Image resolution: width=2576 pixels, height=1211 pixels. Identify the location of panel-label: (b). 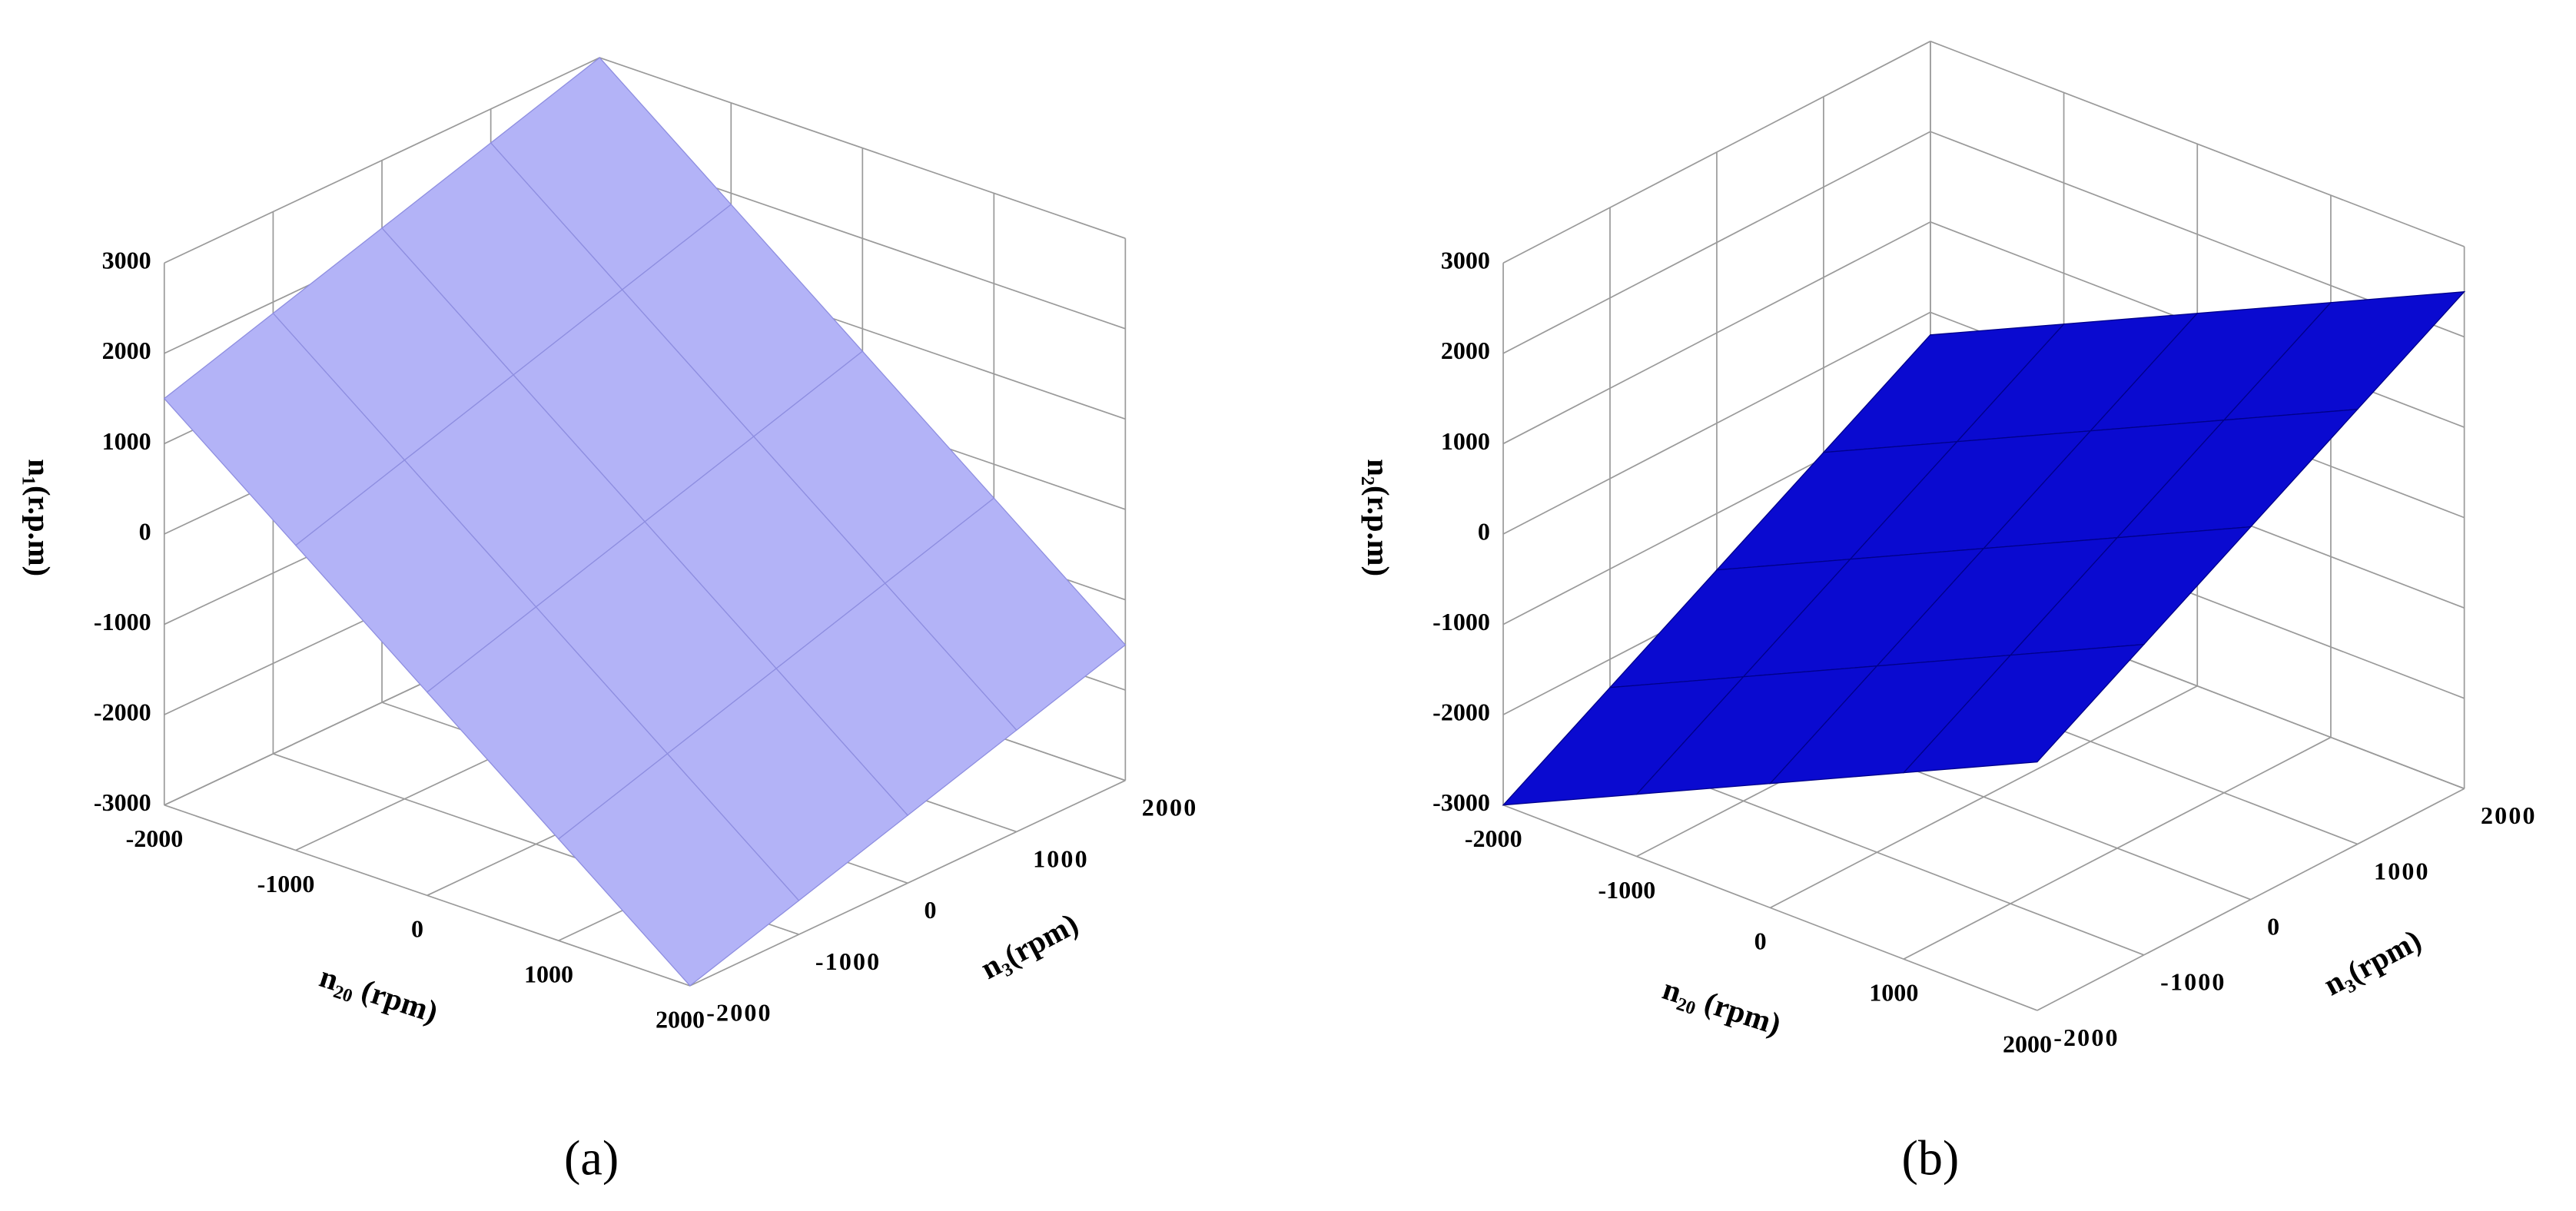
(1930, 1157).